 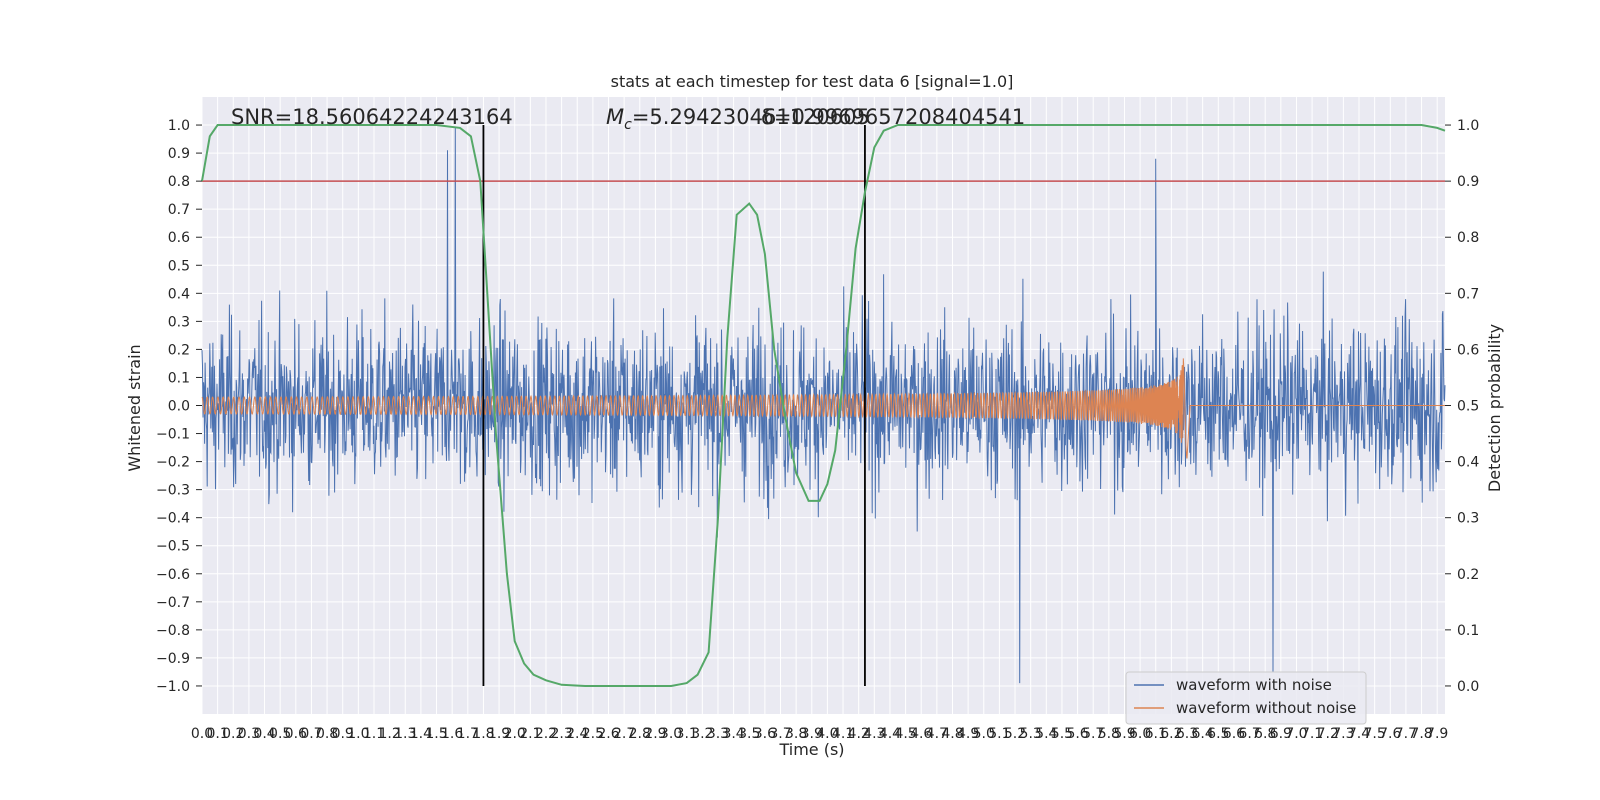 I want to click on annotation-chirp-mass: Mc=5.294230461120605, so click(x=738, y=119).